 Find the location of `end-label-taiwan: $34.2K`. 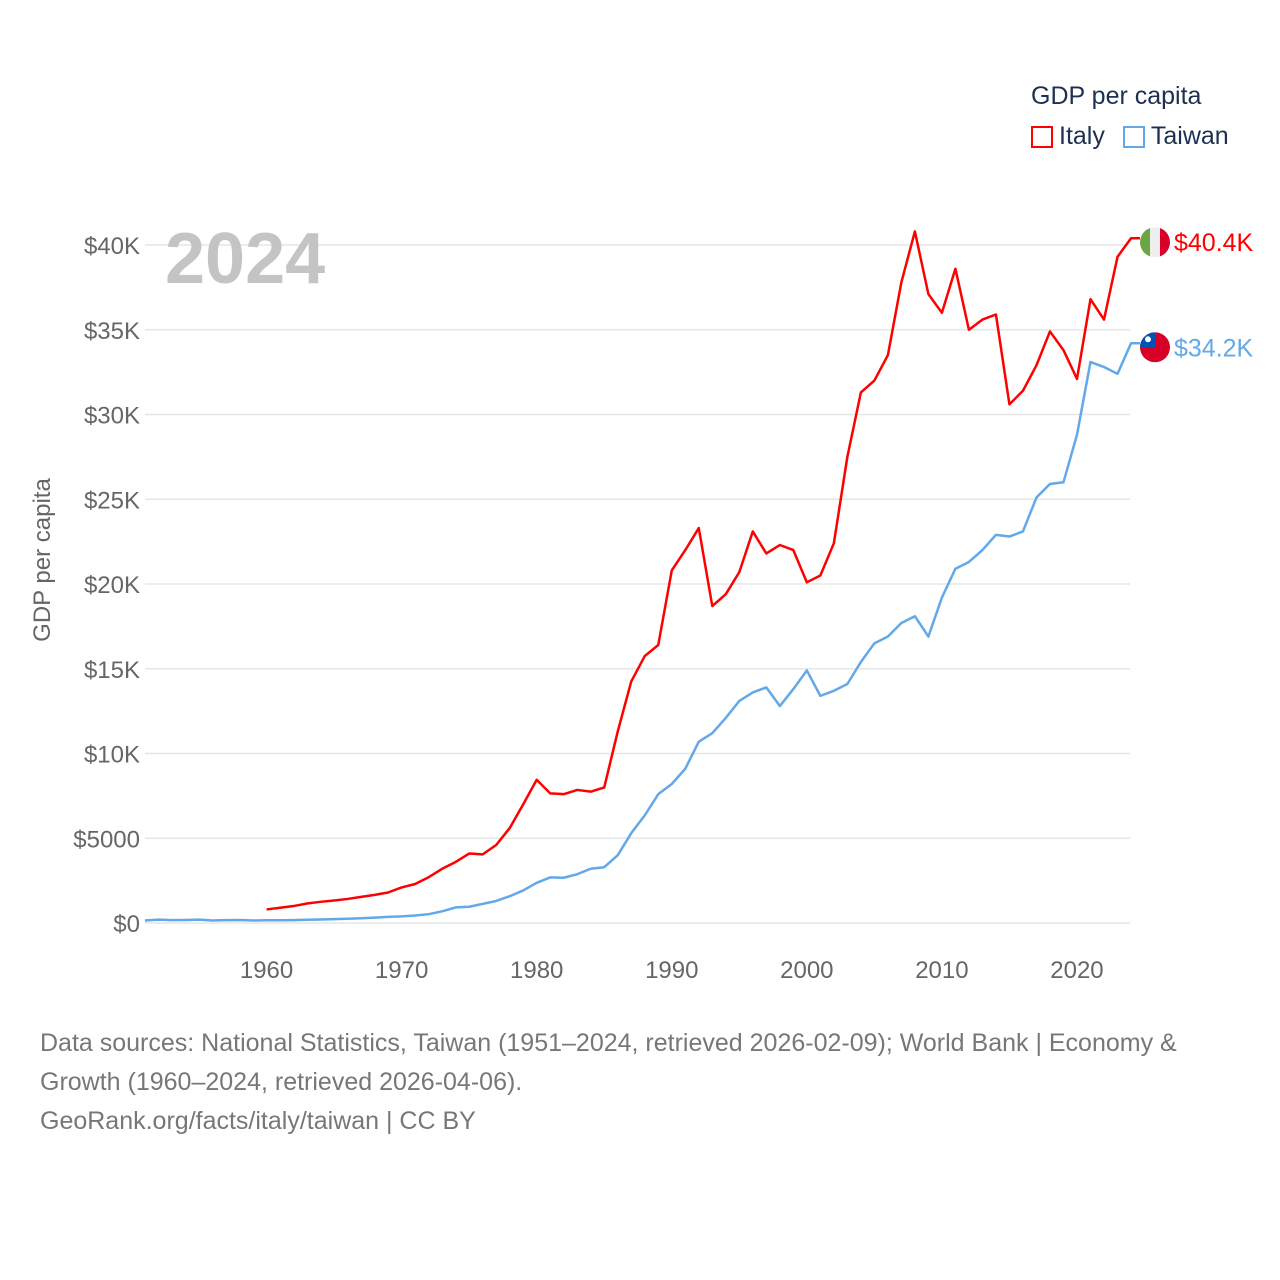

end-label-taiwan: $34.2K is located at coordinates (1214, 348).